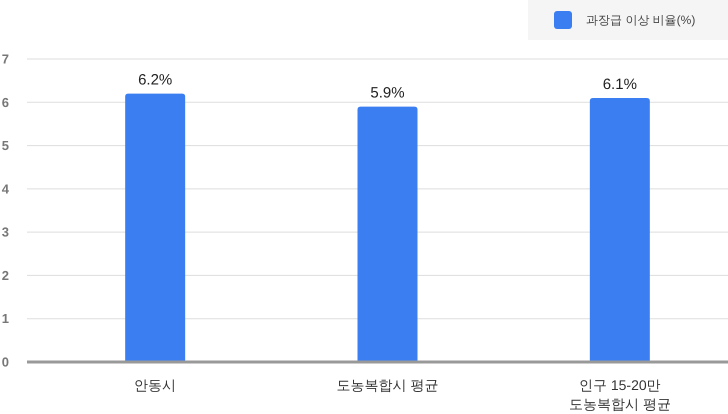 The image size is (728, 414). I want to click on legend: 과장급 이상 비율(%), so click(628, 20).